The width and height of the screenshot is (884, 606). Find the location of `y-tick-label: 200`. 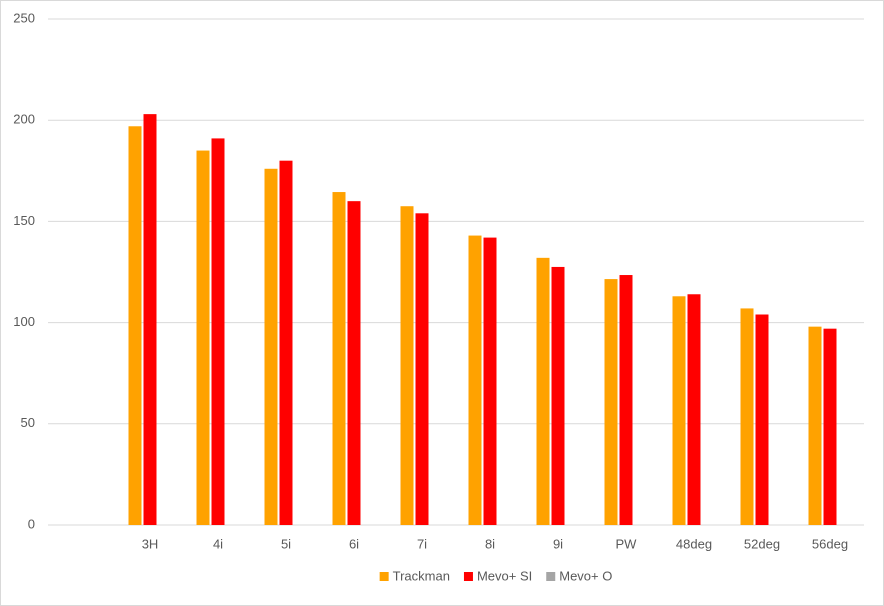

y-tick-label: 200 is located at coordinates (24, 119).